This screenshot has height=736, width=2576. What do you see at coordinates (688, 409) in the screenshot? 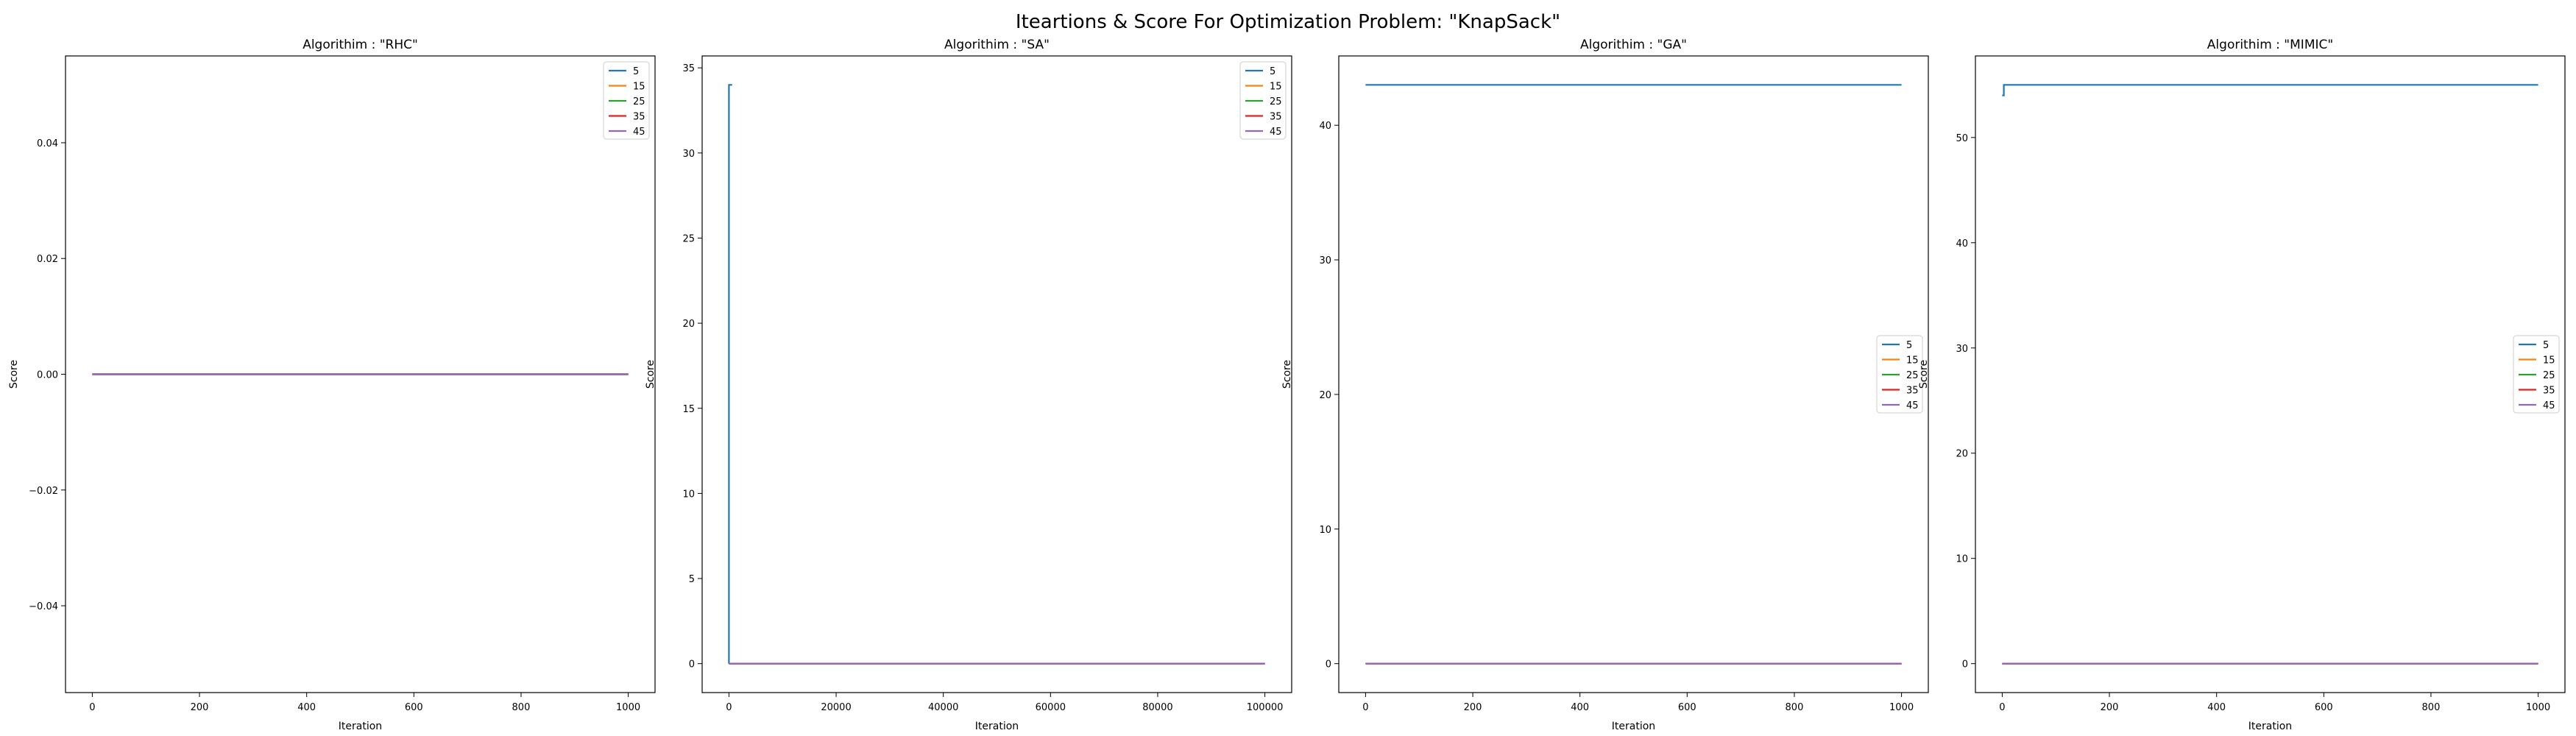
I see `y-tick-label: 15` at bounding box center [688, 409].